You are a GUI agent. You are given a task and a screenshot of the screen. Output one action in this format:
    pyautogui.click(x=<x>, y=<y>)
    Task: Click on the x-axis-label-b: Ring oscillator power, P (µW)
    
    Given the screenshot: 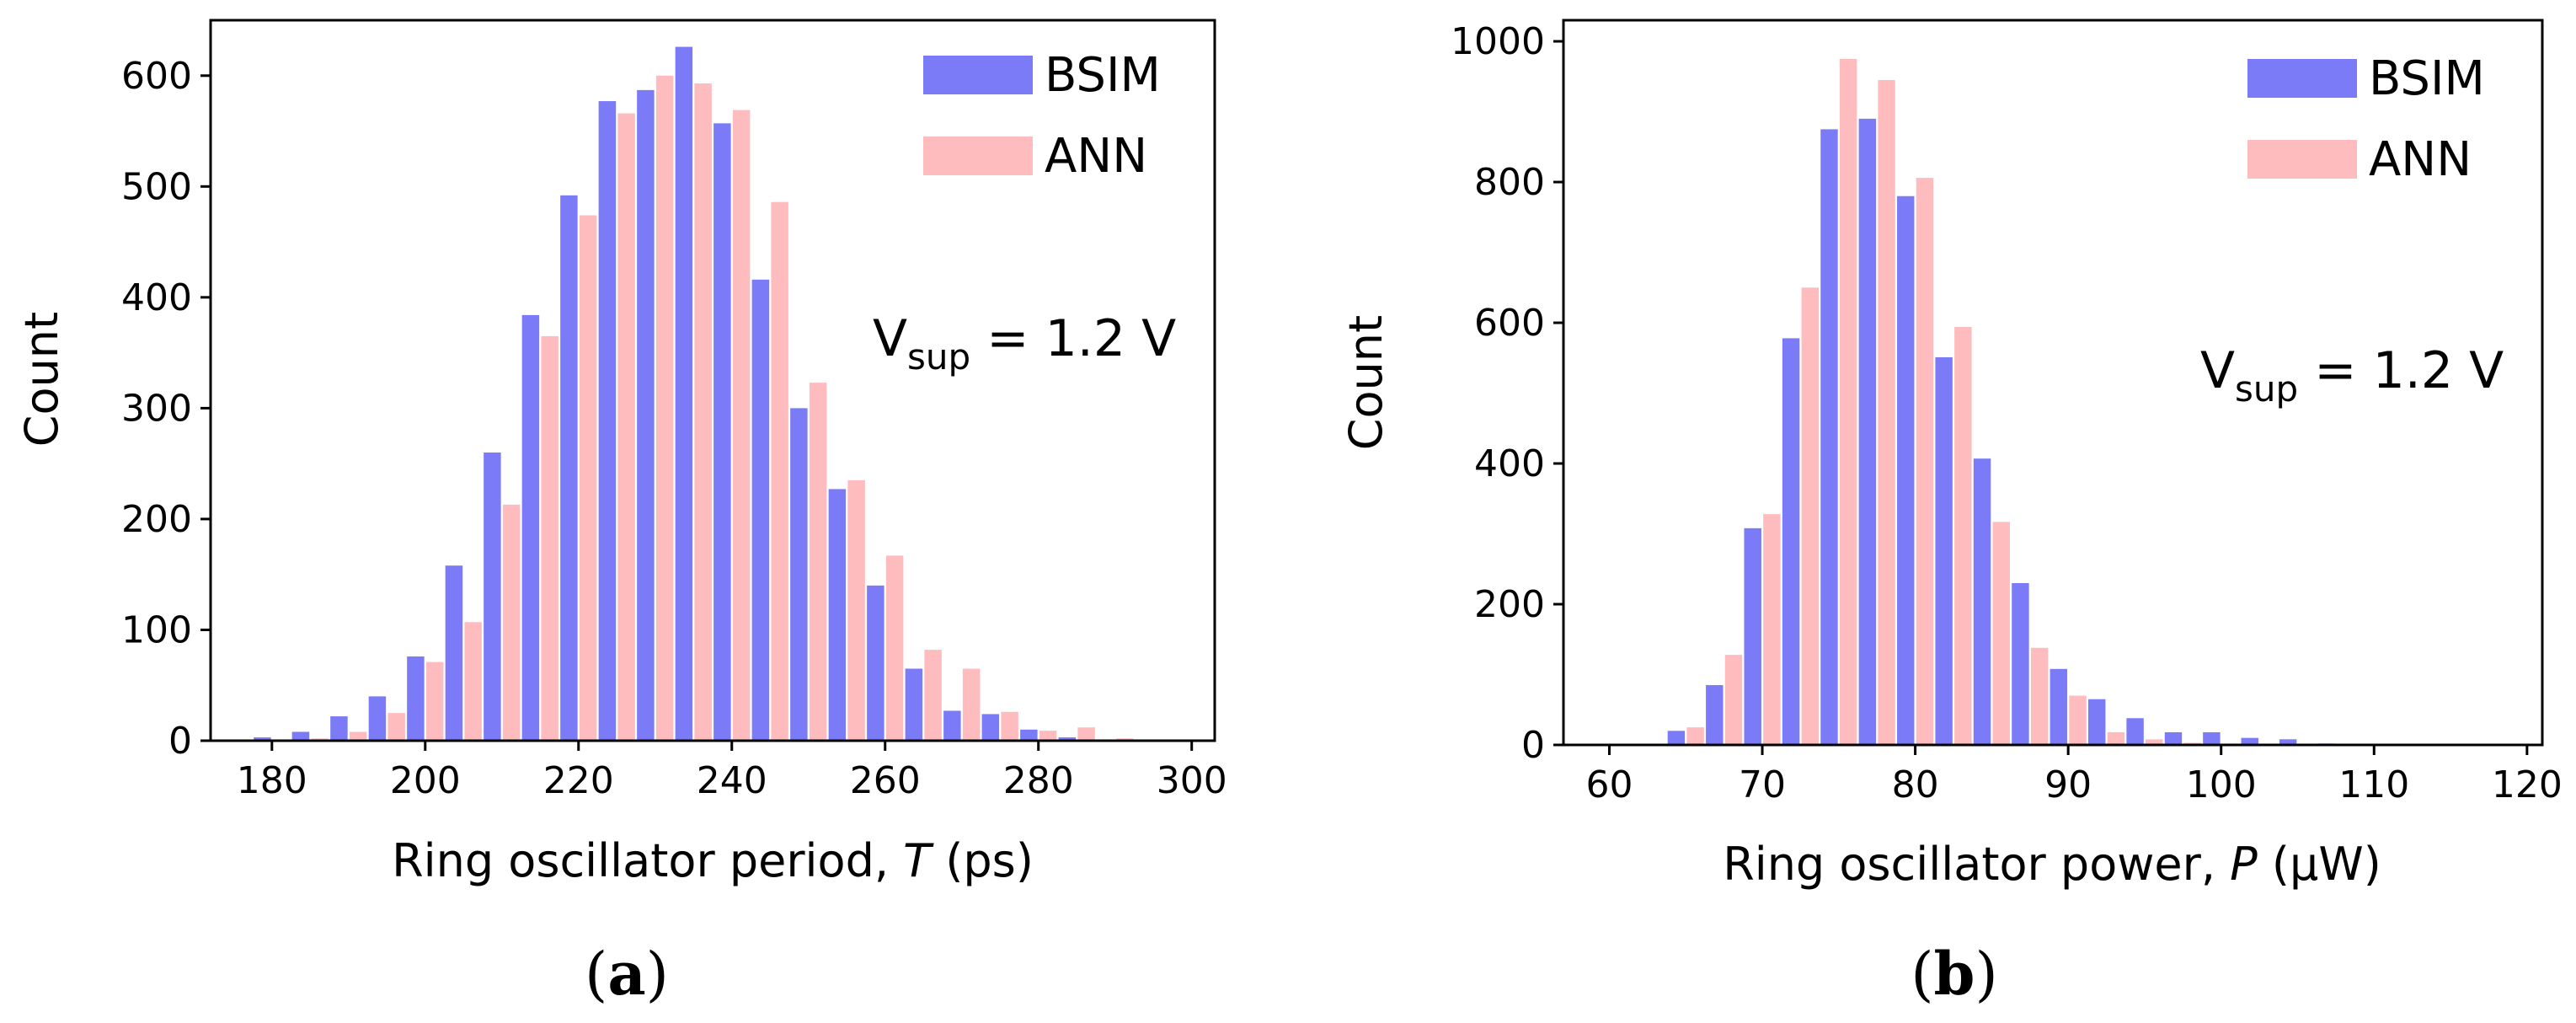 What is the action you would take?
    pyautogui.click(x=2052, y=865)
    